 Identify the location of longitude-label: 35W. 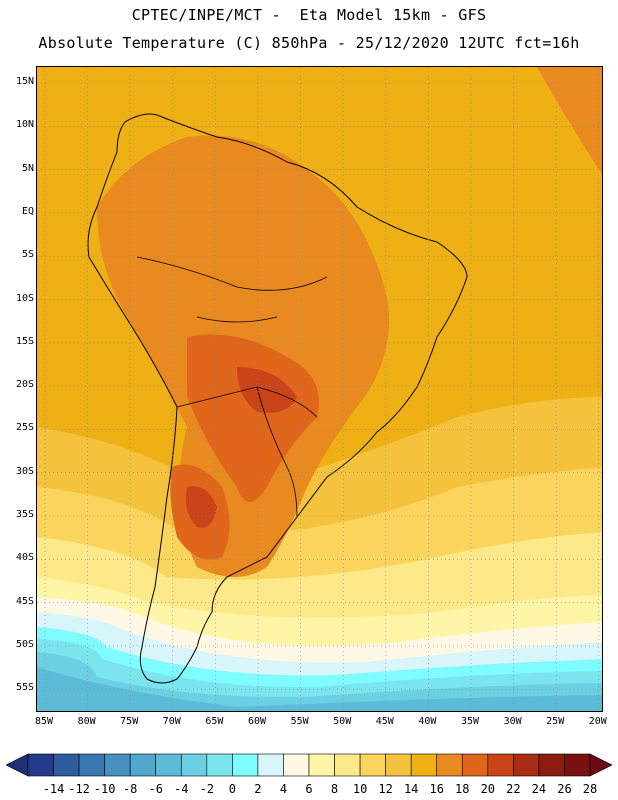
(470, 721).